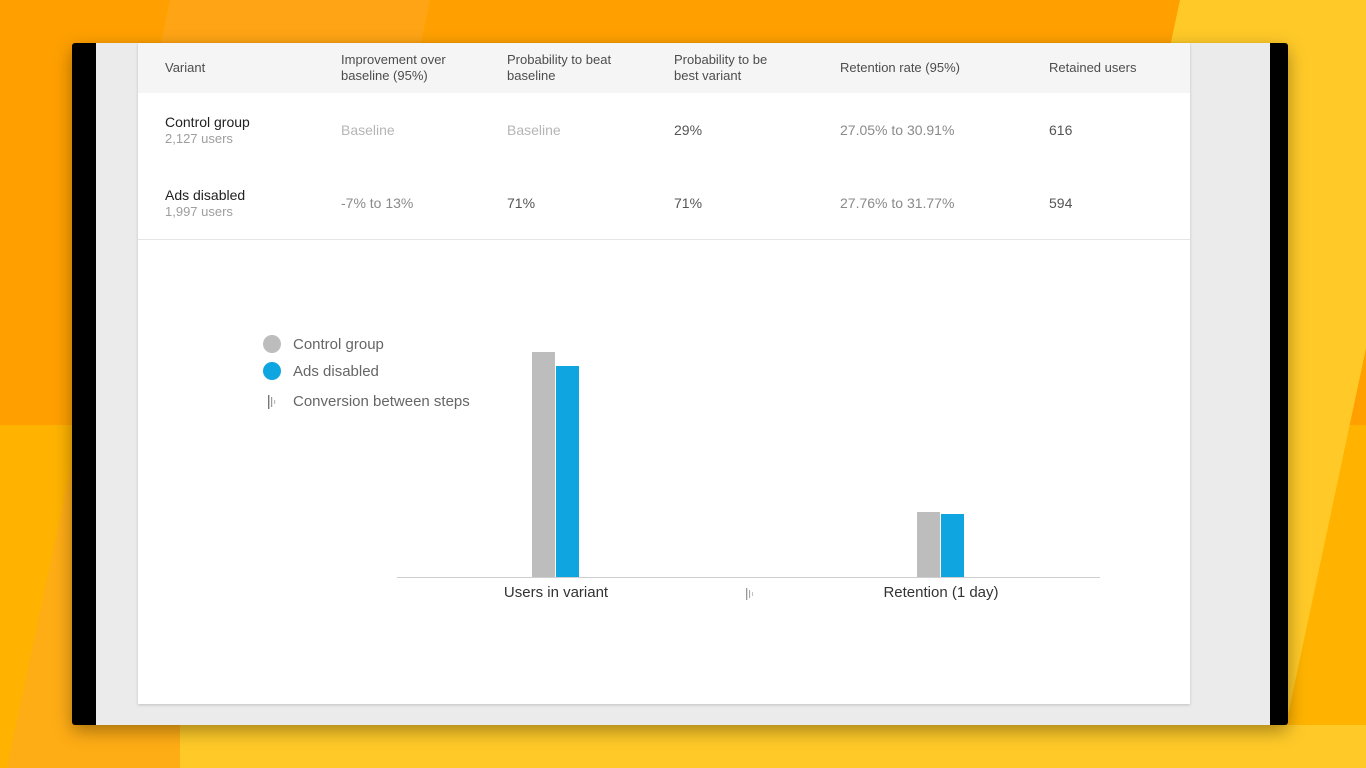 This screenshot has width=1366, height=768. I want to click on header-retention-rate: Retention rate (95%), so click(900, 68).